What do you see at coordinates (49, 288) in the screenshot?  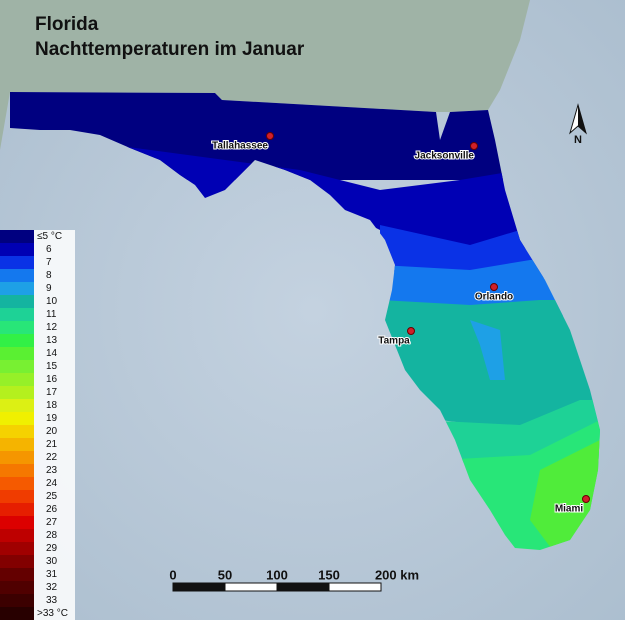 I see `legend-label: 9` at bounding box center [49, 288].